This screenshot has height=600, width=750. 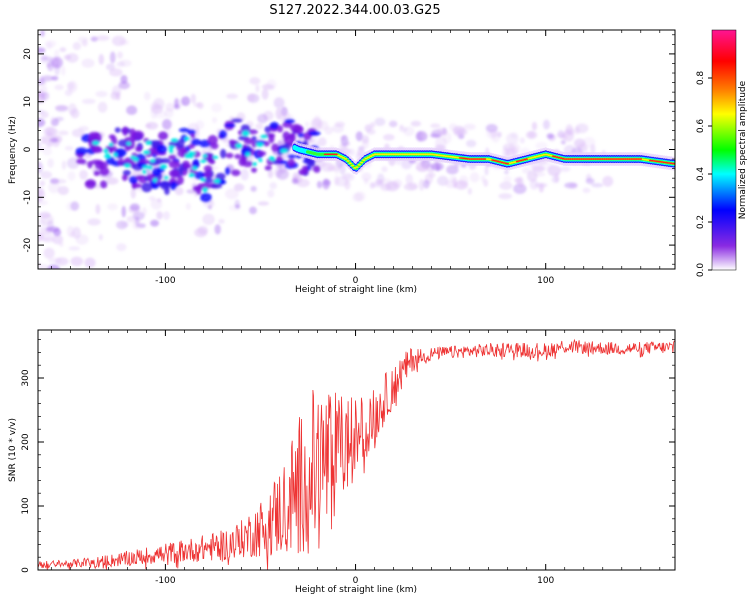 I want to click on spectrogram-ytick-label: 0, so click(x=28, y=149).